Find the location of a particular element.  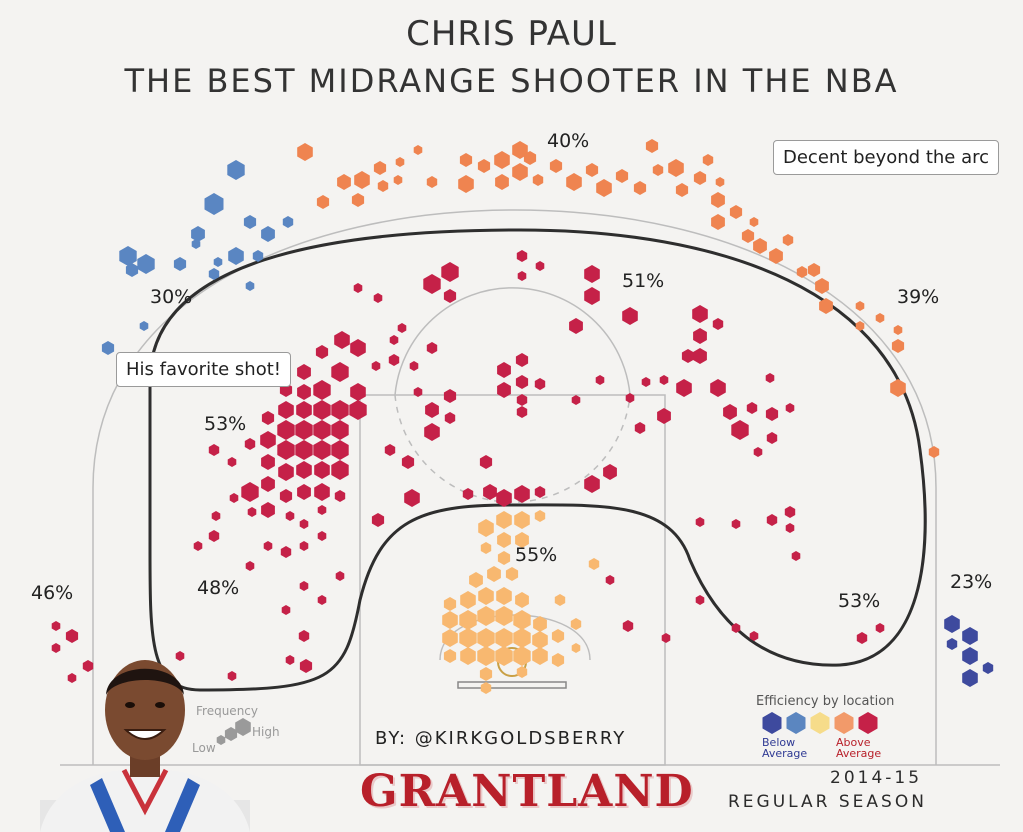

free-throw-circle-lower is located at coordinates (512, 448).